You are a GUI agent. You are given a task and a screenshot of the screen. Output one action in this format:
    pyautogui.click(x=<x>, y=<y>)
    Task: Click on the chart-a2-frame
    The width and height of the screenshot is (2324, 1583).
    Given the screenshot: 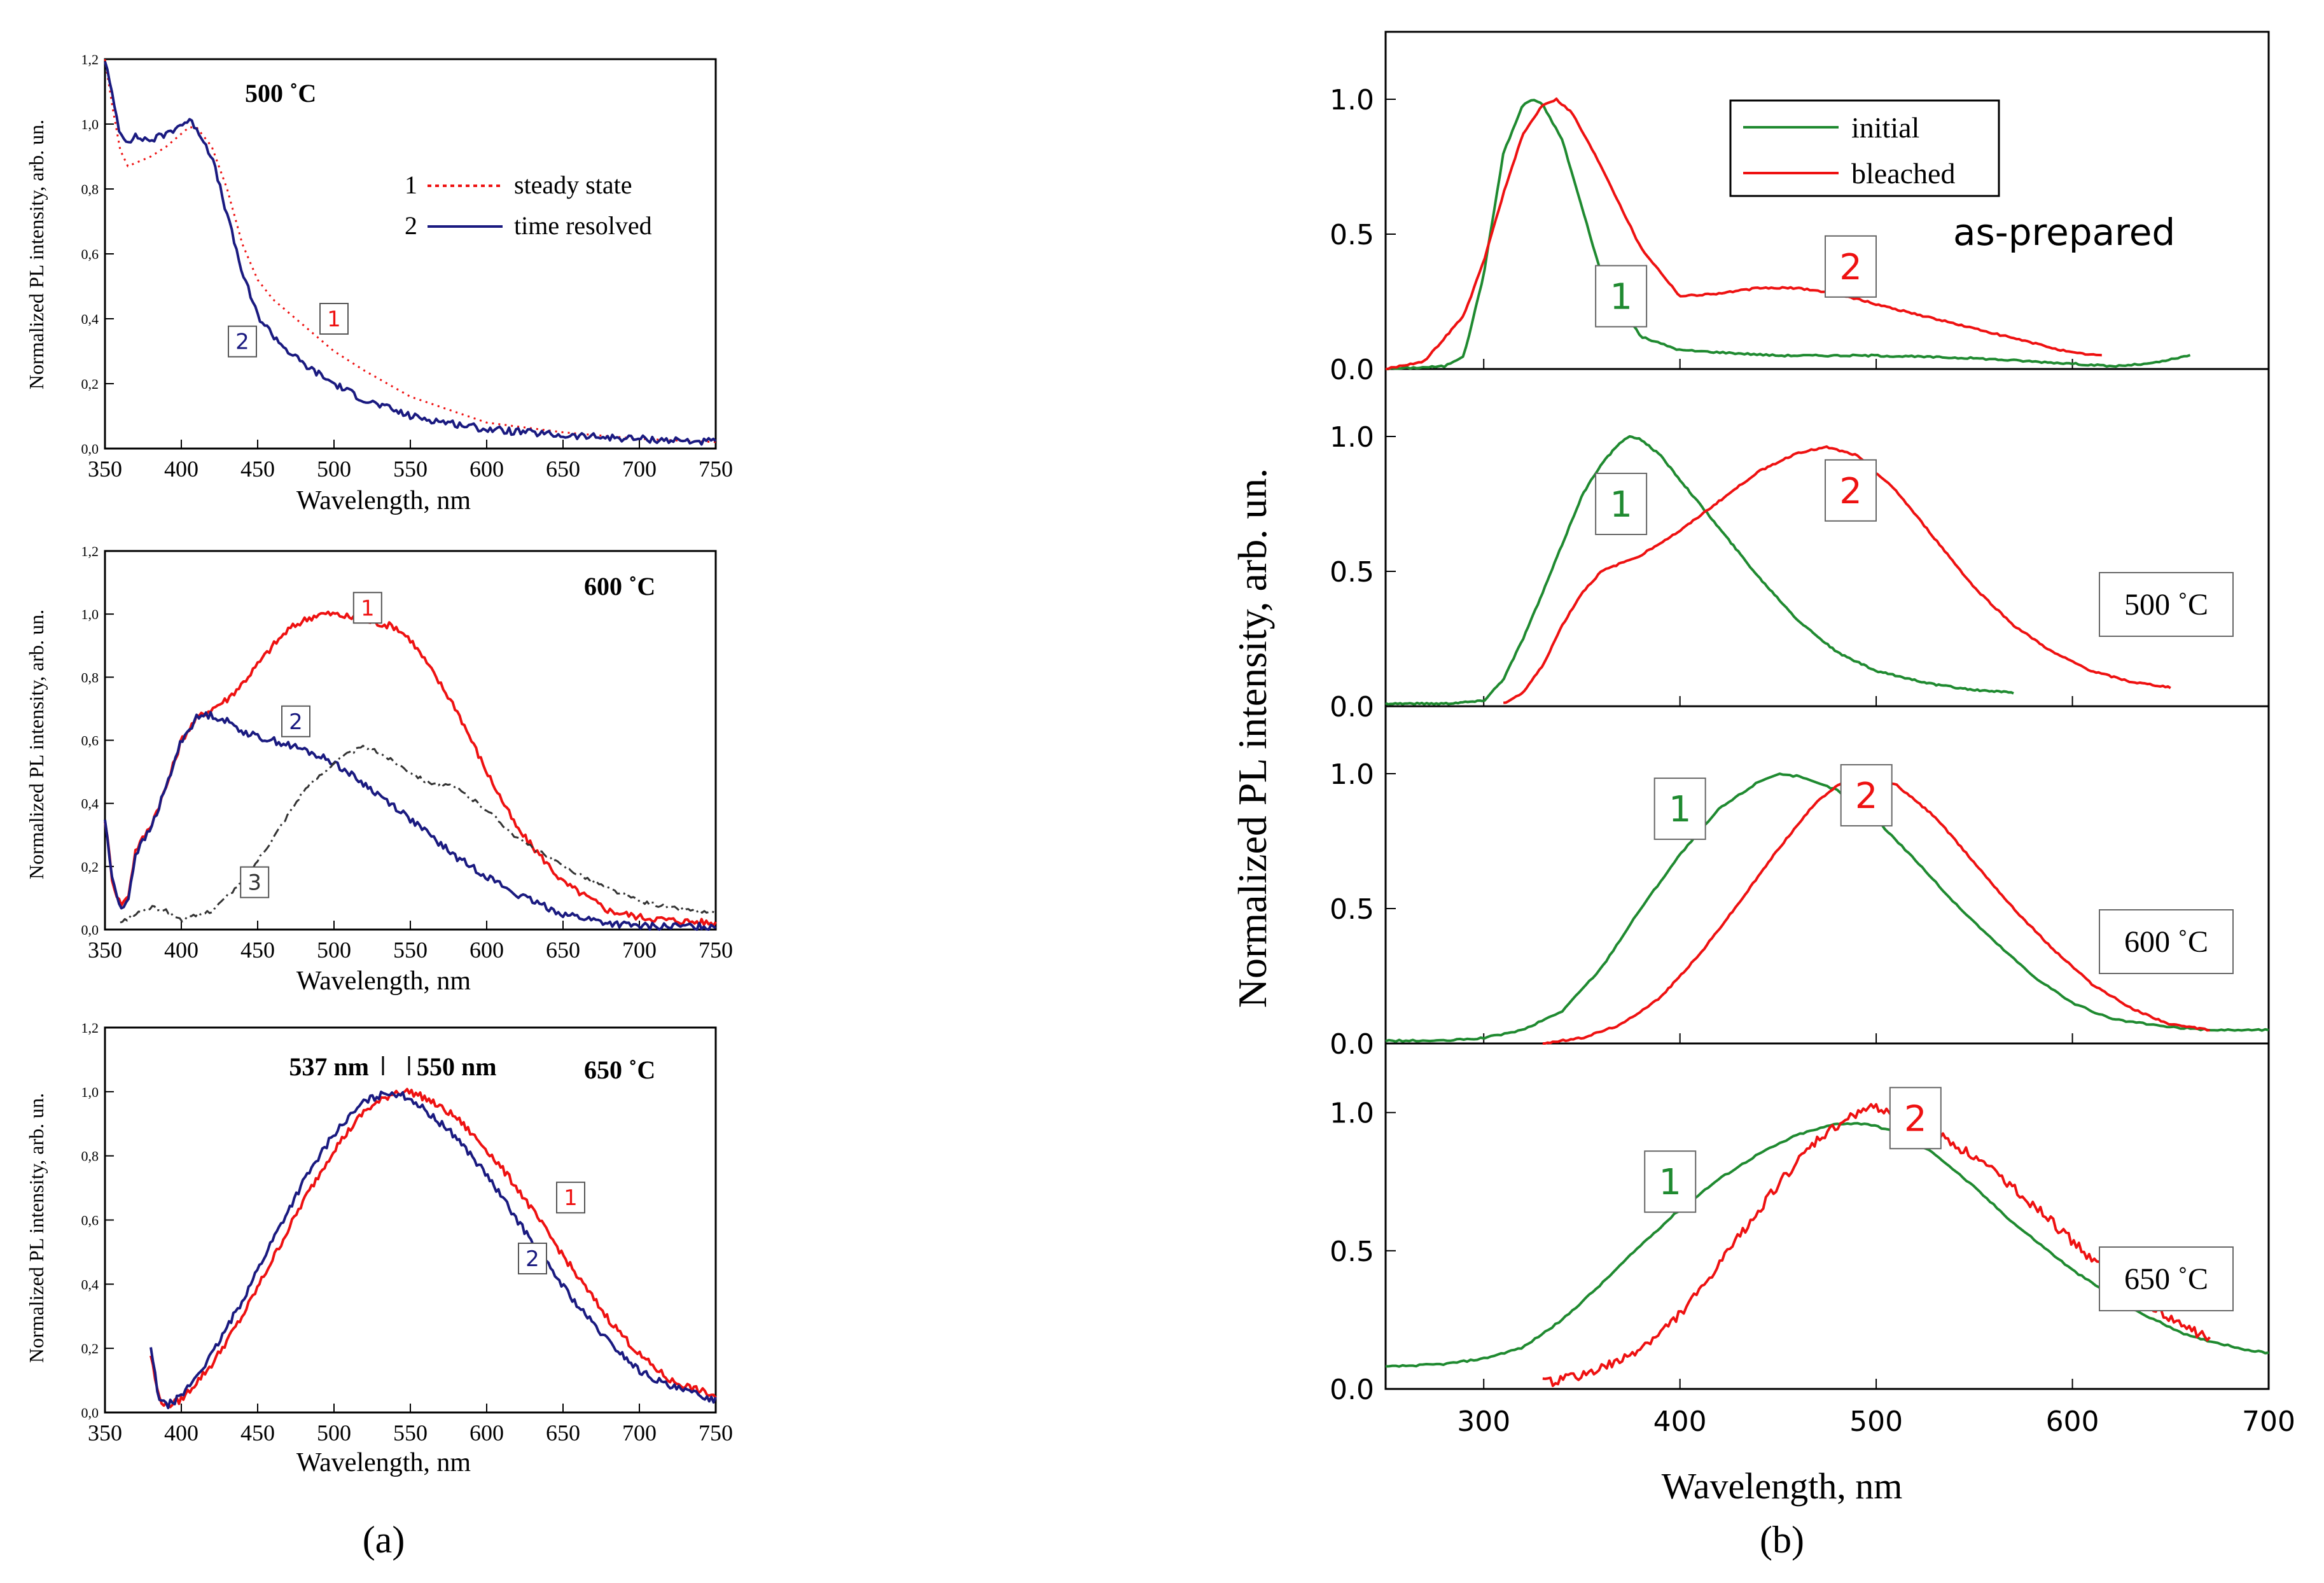 What is the action you would take?
    pyautogui.click(x=411, y=740)
    